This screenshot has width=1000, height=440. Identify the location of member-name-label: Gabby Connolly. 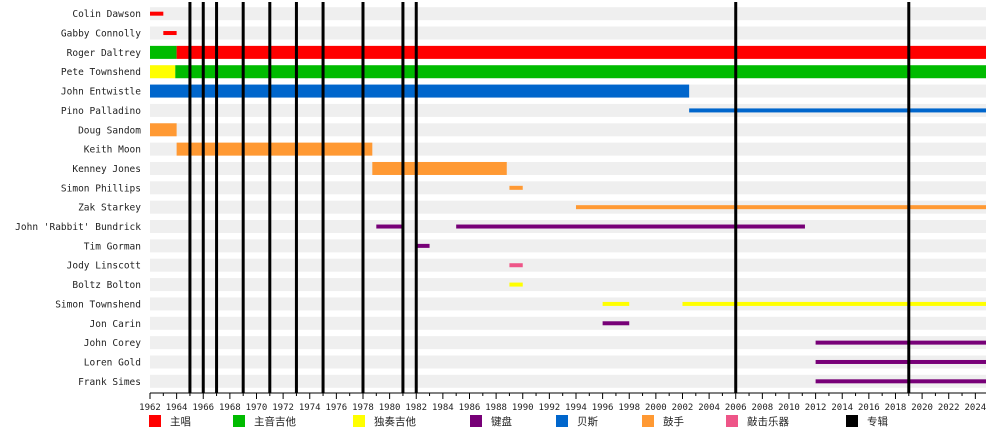
(101, 34).